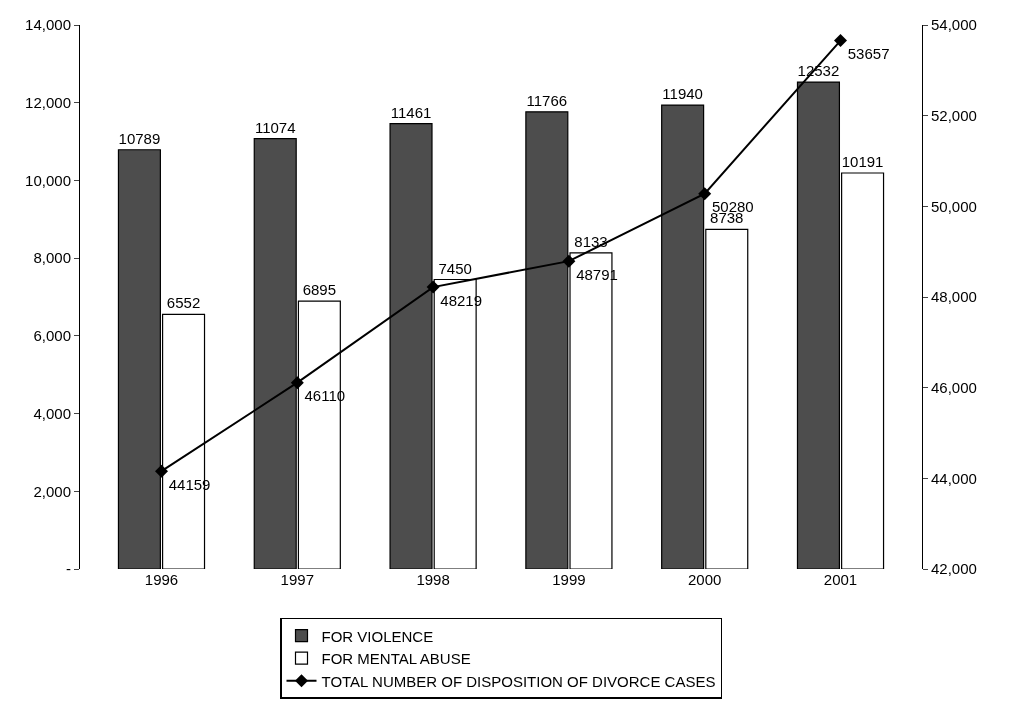 This screenshot has height=719, width=1017. I want to click on y2-tick-label: 44,000, so click(954, 478).